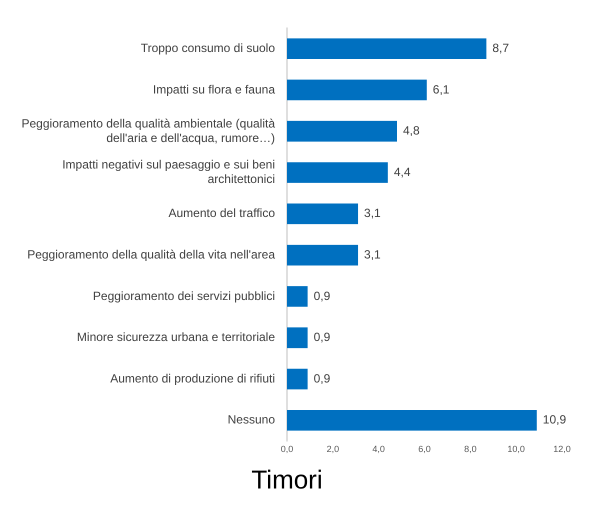 The height and width of the screenshot is (509, 600). Describe the element at coordinates (441, 89) in the screenshot. I see `data-label: 6,1` at that location.